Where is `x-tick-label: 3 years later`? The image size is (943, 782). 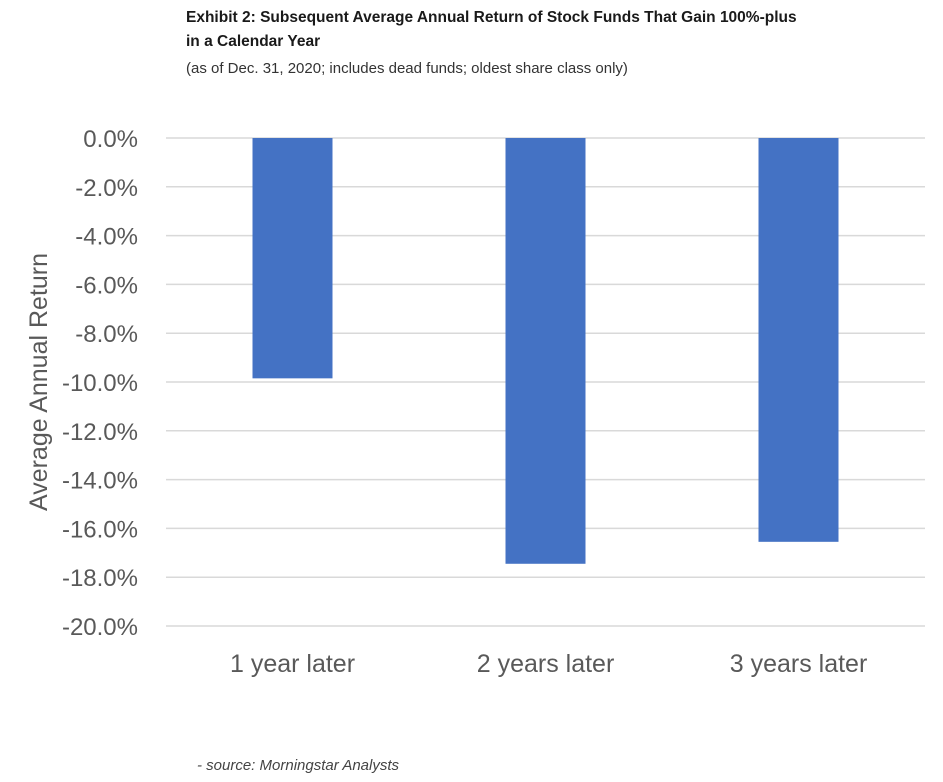
x-tick-label: 3 years later is located at coordinates (799, 664).